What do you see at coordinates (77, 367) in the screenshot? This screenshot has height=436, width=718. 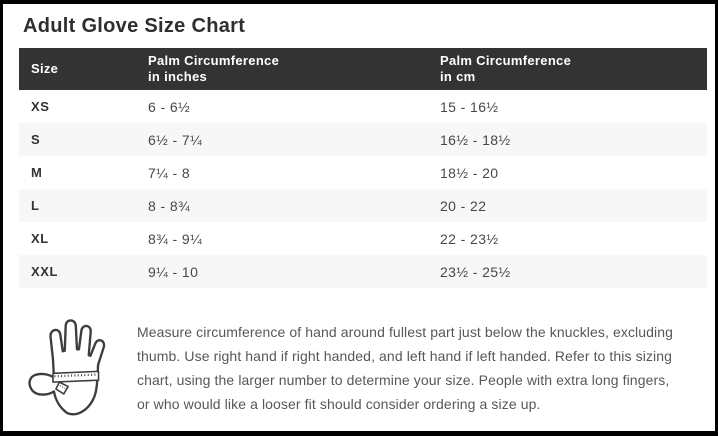 I see `hand-measure-icon` at bounding box center [77, 367].